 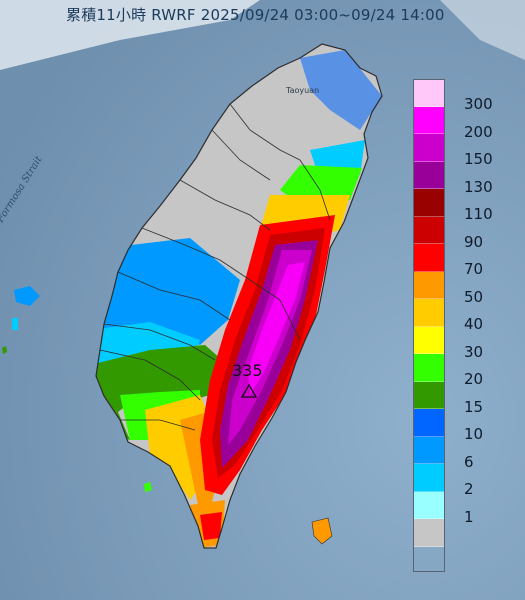 What do you see at coordinates (469, 461) in the screenshot?
I see `legend-label: 6` at bounding box center [469, 461].